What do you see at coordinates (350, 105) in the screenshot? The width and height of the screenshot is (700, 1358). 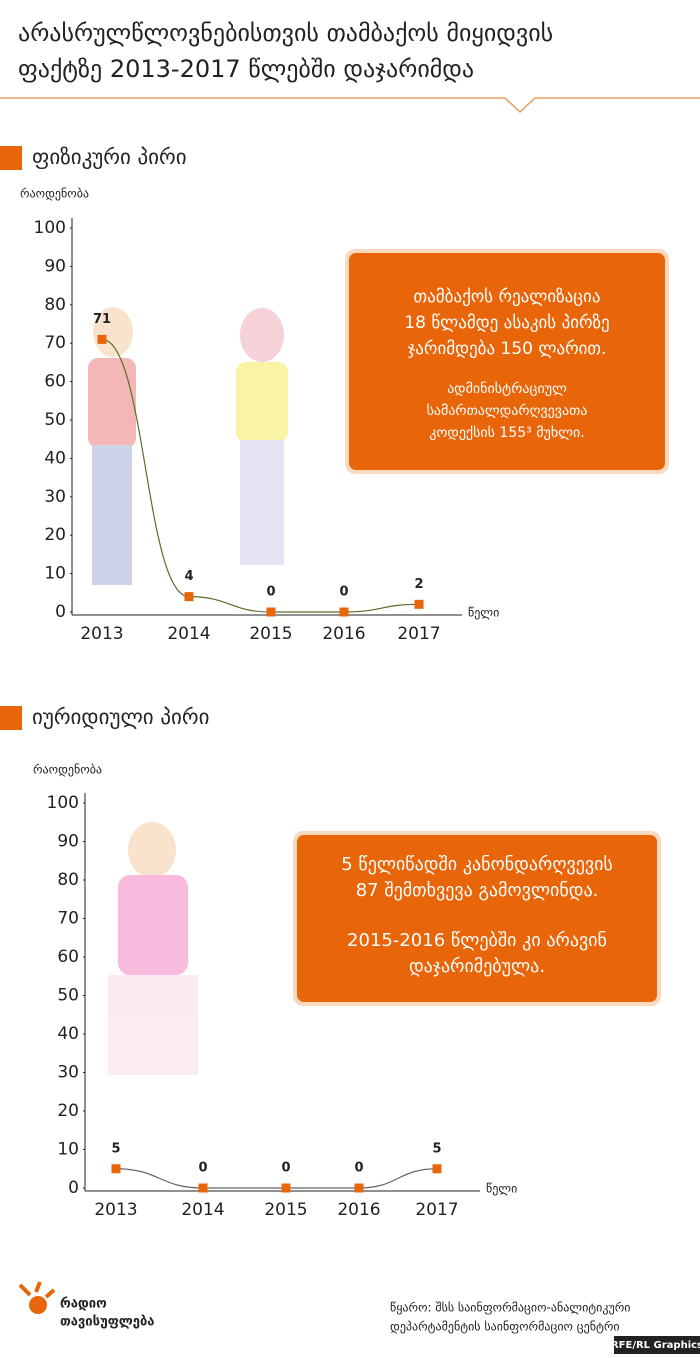 I see `header-rule` at bounding box center [350, 105].